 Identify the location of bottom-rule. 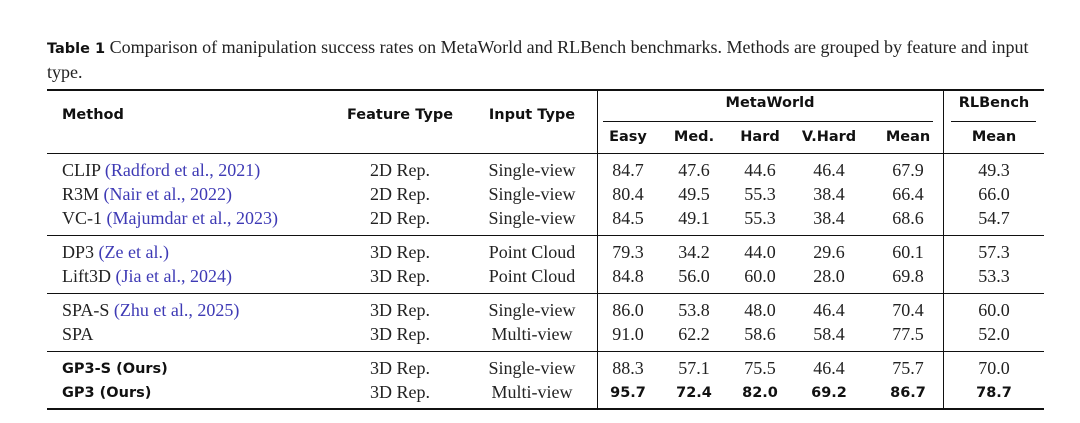
(545, 409).